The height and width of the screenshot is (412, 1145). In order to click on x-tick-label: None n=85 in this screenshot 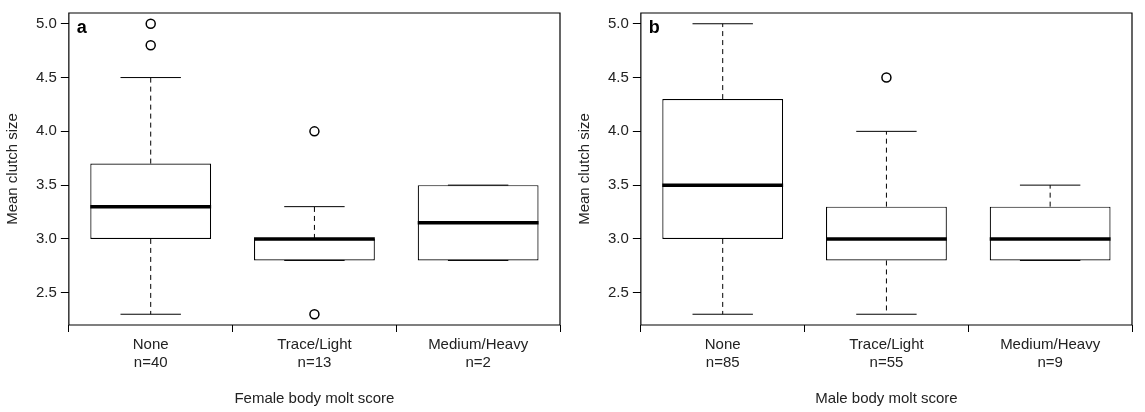, I will do `click(722, 353)`.